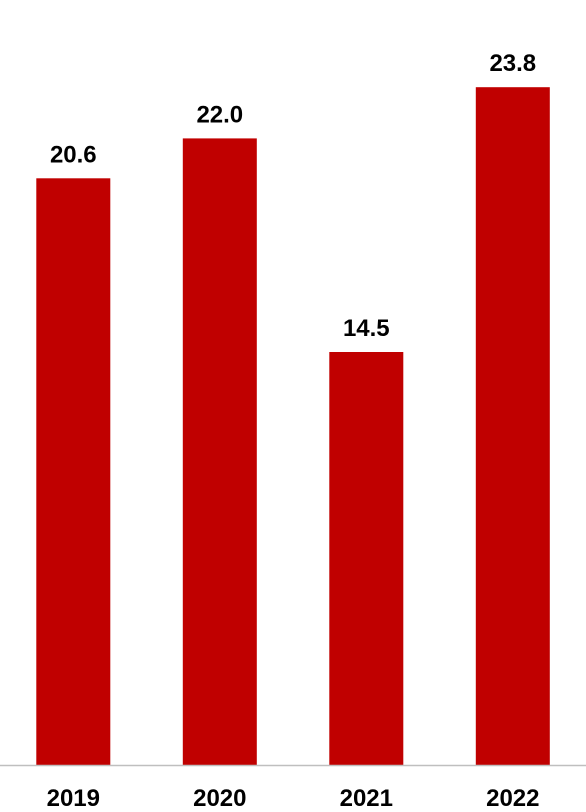 The image size is (586, 812). Describe the element at coordinates (512, 63) in the screenshot. I see `value-label-2022: 23.8` at that location.